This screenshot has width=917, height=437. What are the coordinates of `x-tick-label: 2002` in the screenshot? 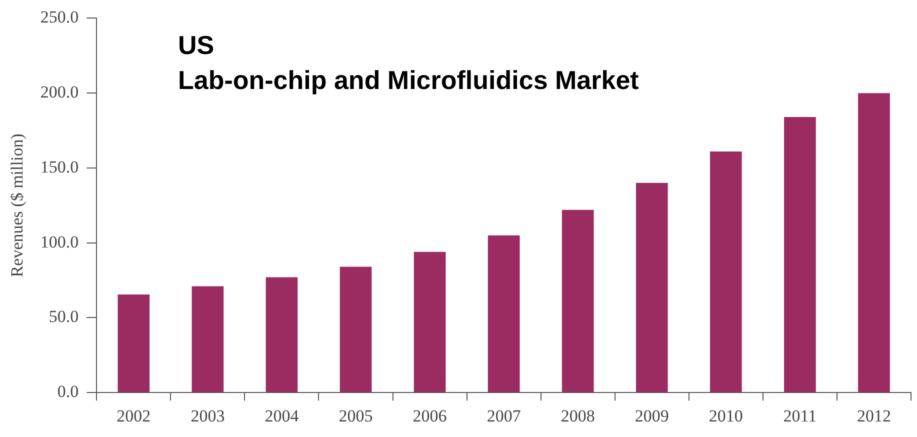 It's located at (133, 416).